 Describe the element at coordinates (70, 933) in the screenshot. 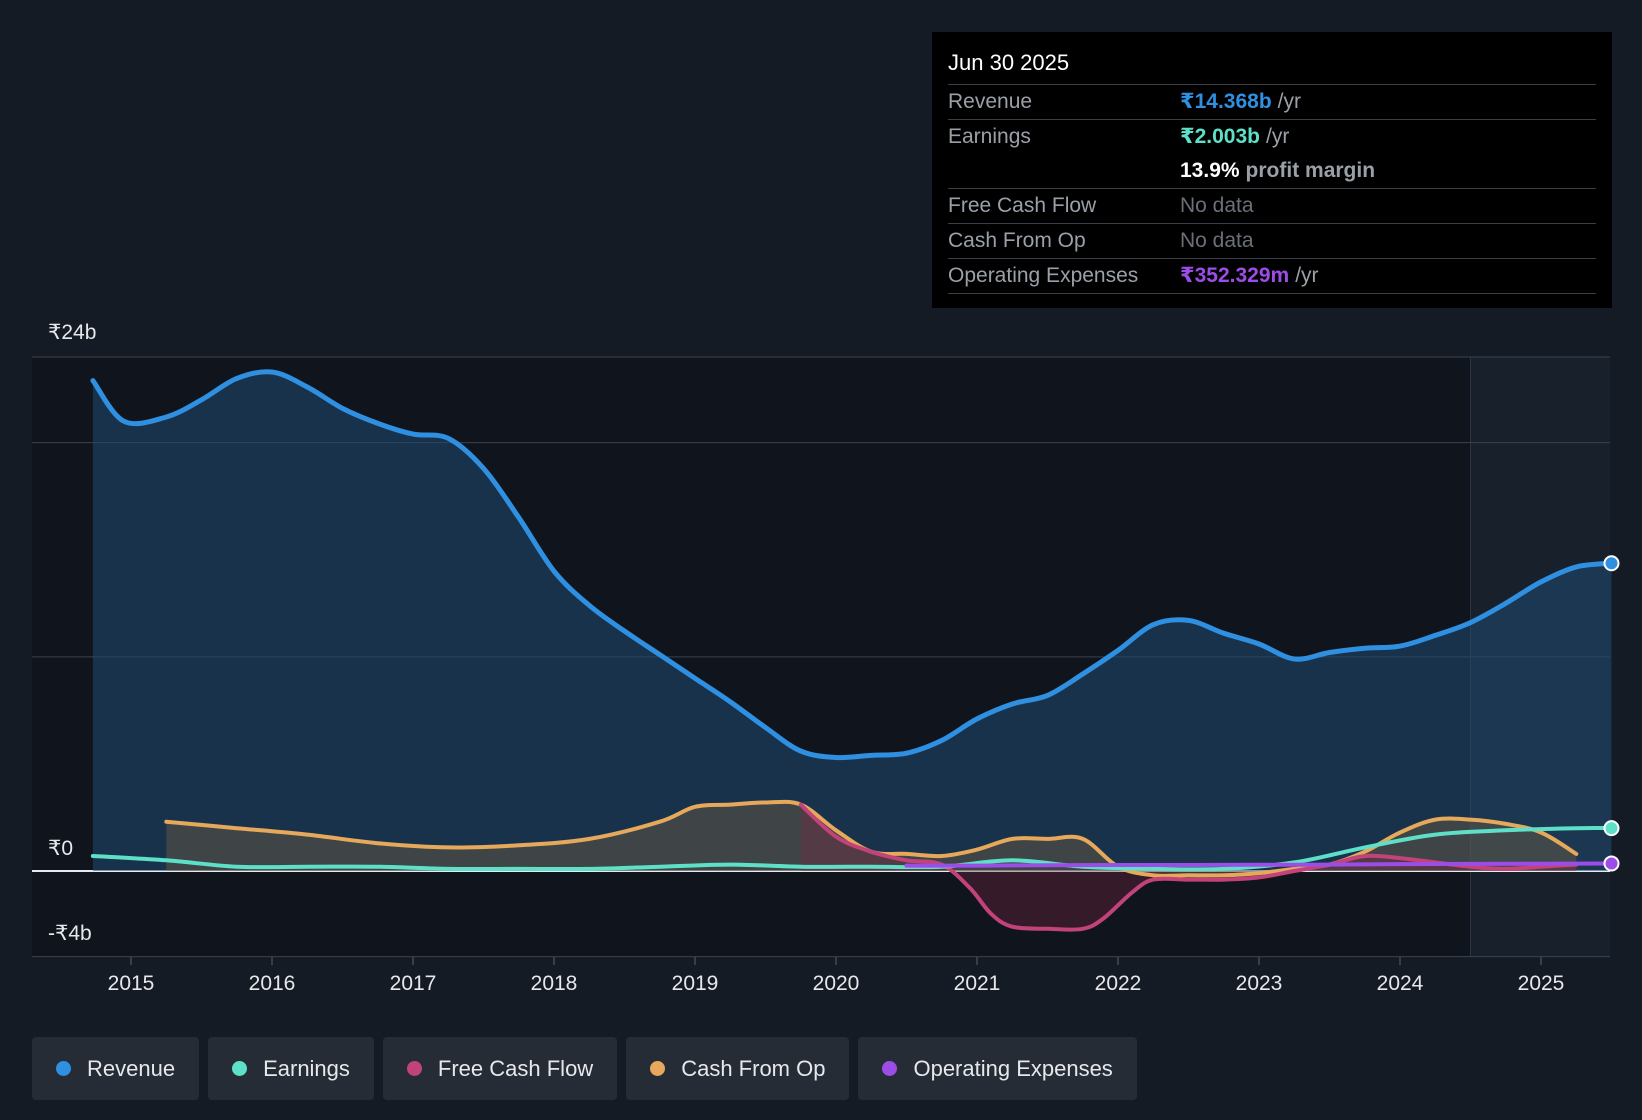

I see `y-tick-label: -₹4b` at that location.